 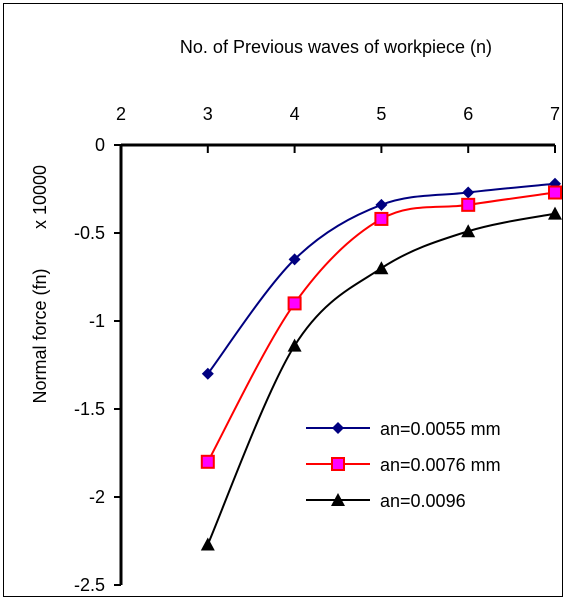 What do you see at coordinates (89, 409) in the screenshot?
I see `y-tick-label: -1.5` at bounding box center [89, 409].